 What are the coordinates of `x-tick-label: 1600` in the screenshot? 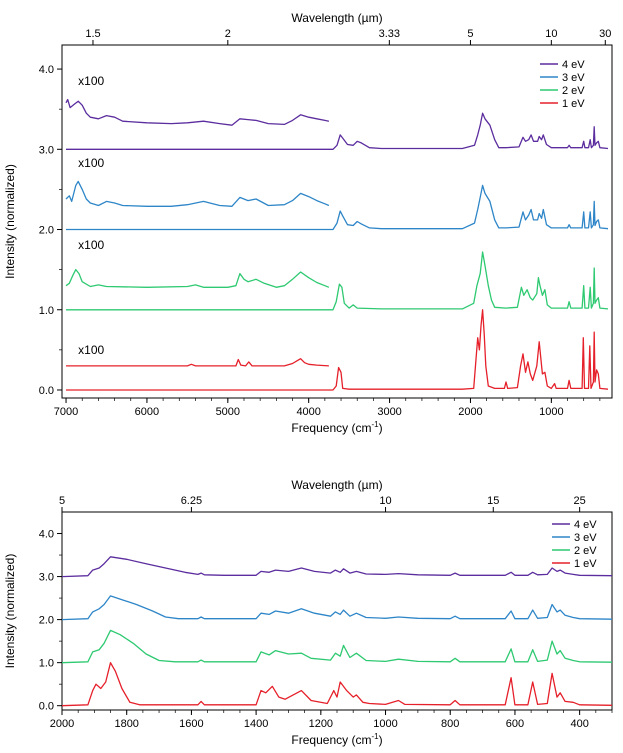 It's located at (191, 724).